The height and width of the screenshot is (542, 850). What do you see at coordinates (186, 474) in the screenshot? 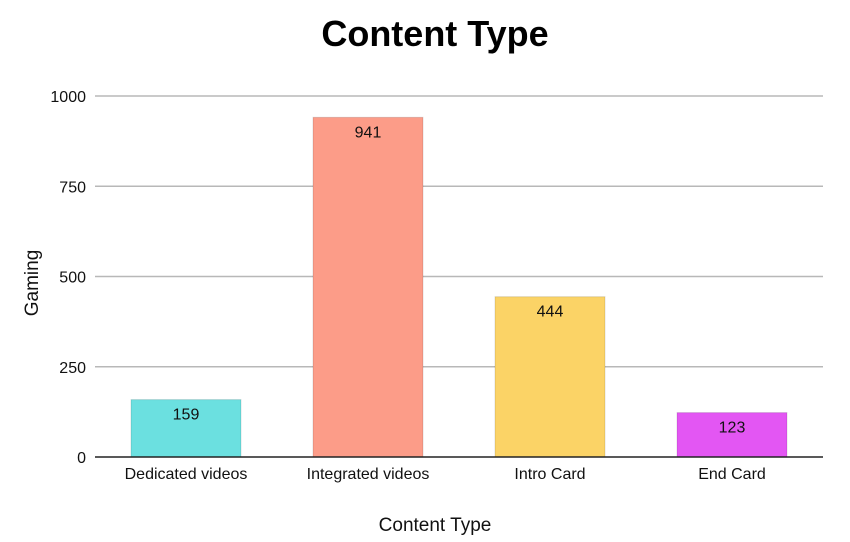
I see `x-category-label: Dedicated videos` at bounding box center [186, 474].